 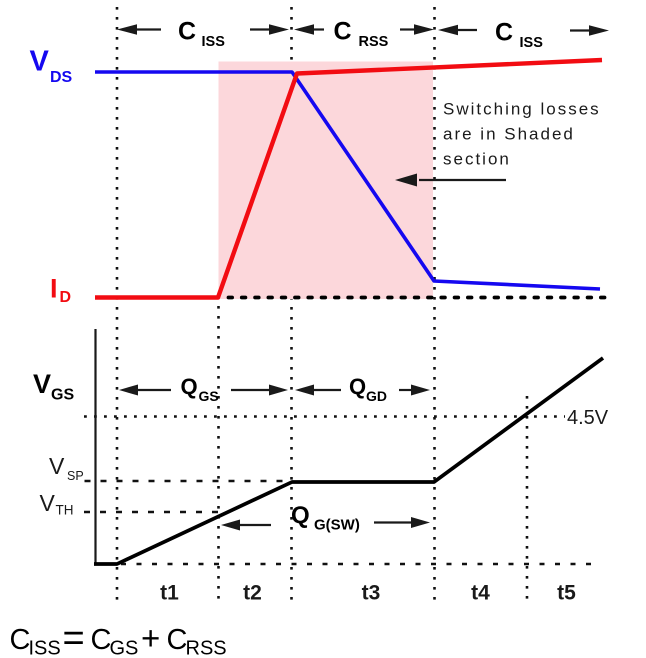 What do you see at coordinates (376, 396) in the screenshot?
I see `svg-text: GD` at bounding box center [376, 396].